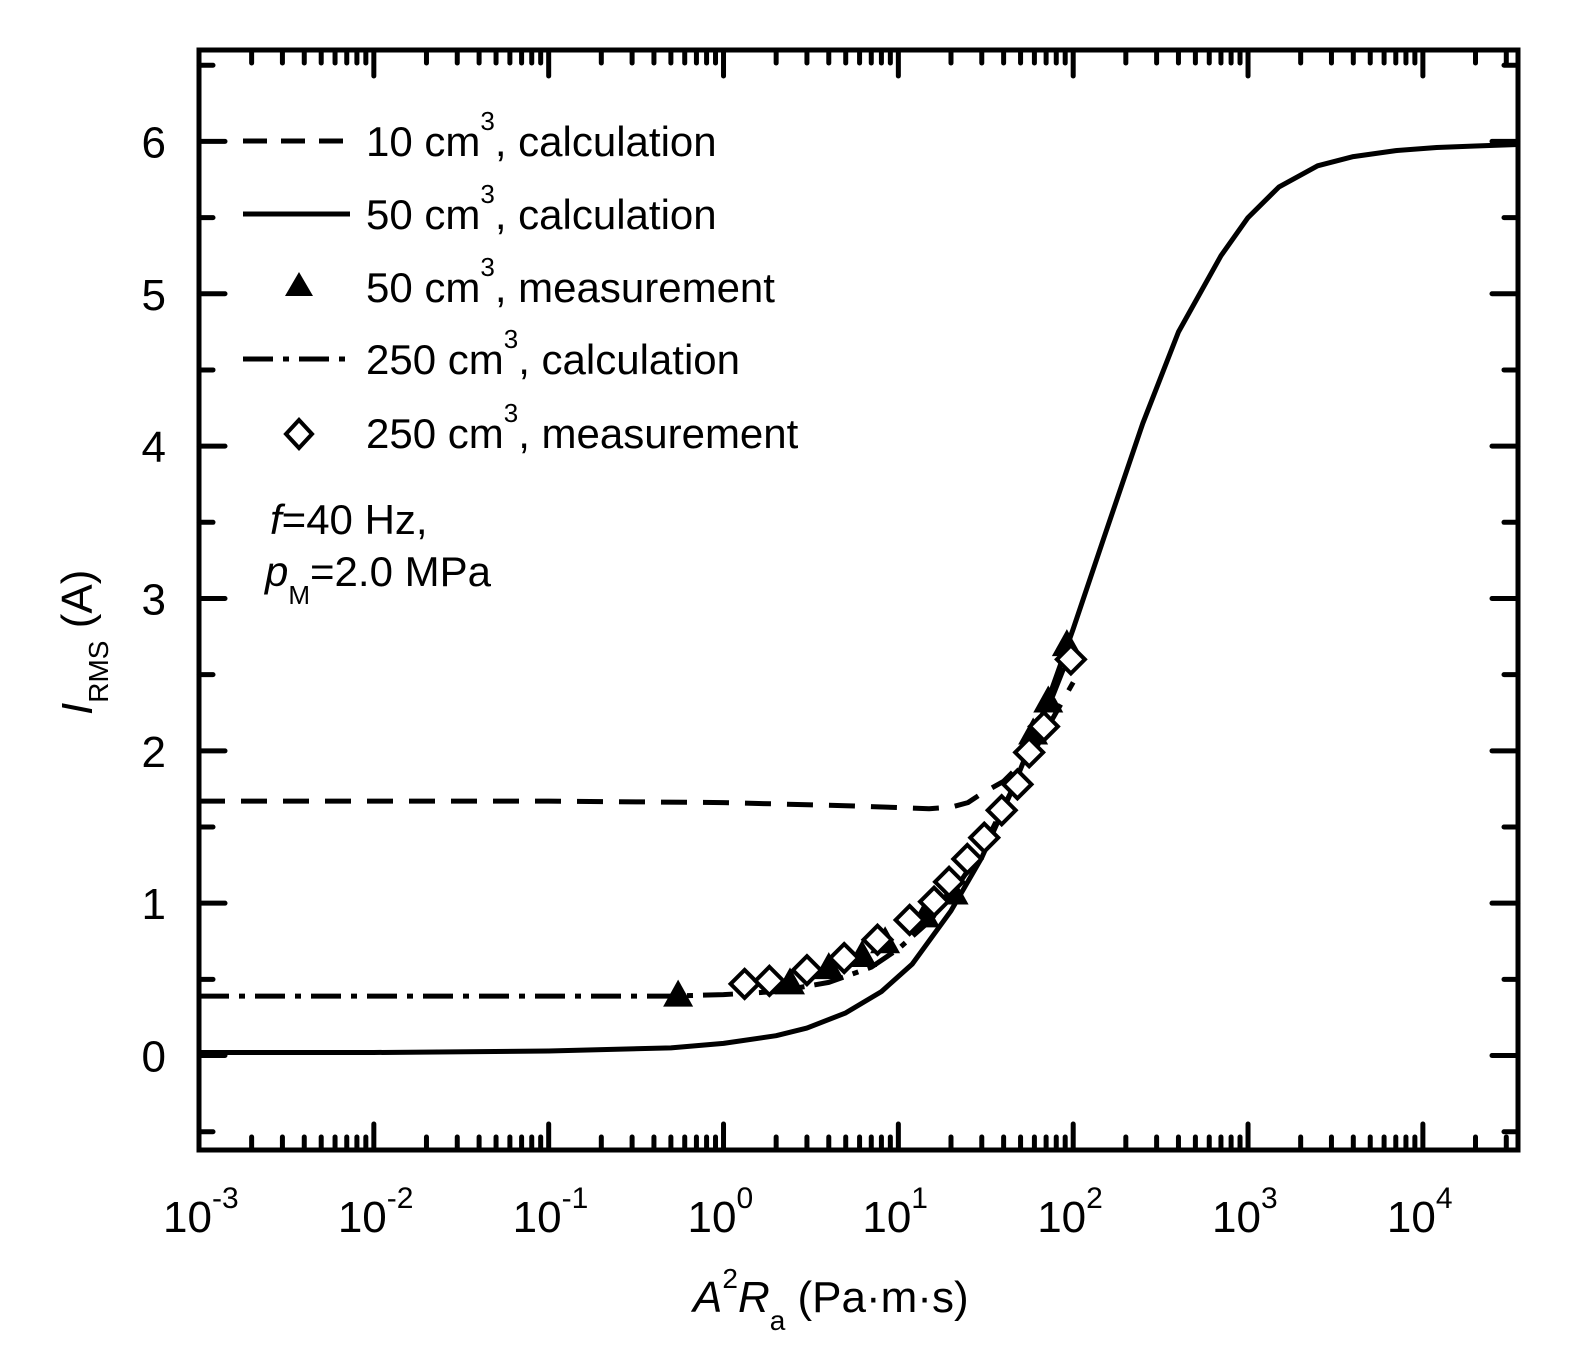 This screenshot has width=1587, height=1362. Describe the element at coordinates (154, 295) in the screenshot. I see `y-tick-label: 5` at that location.